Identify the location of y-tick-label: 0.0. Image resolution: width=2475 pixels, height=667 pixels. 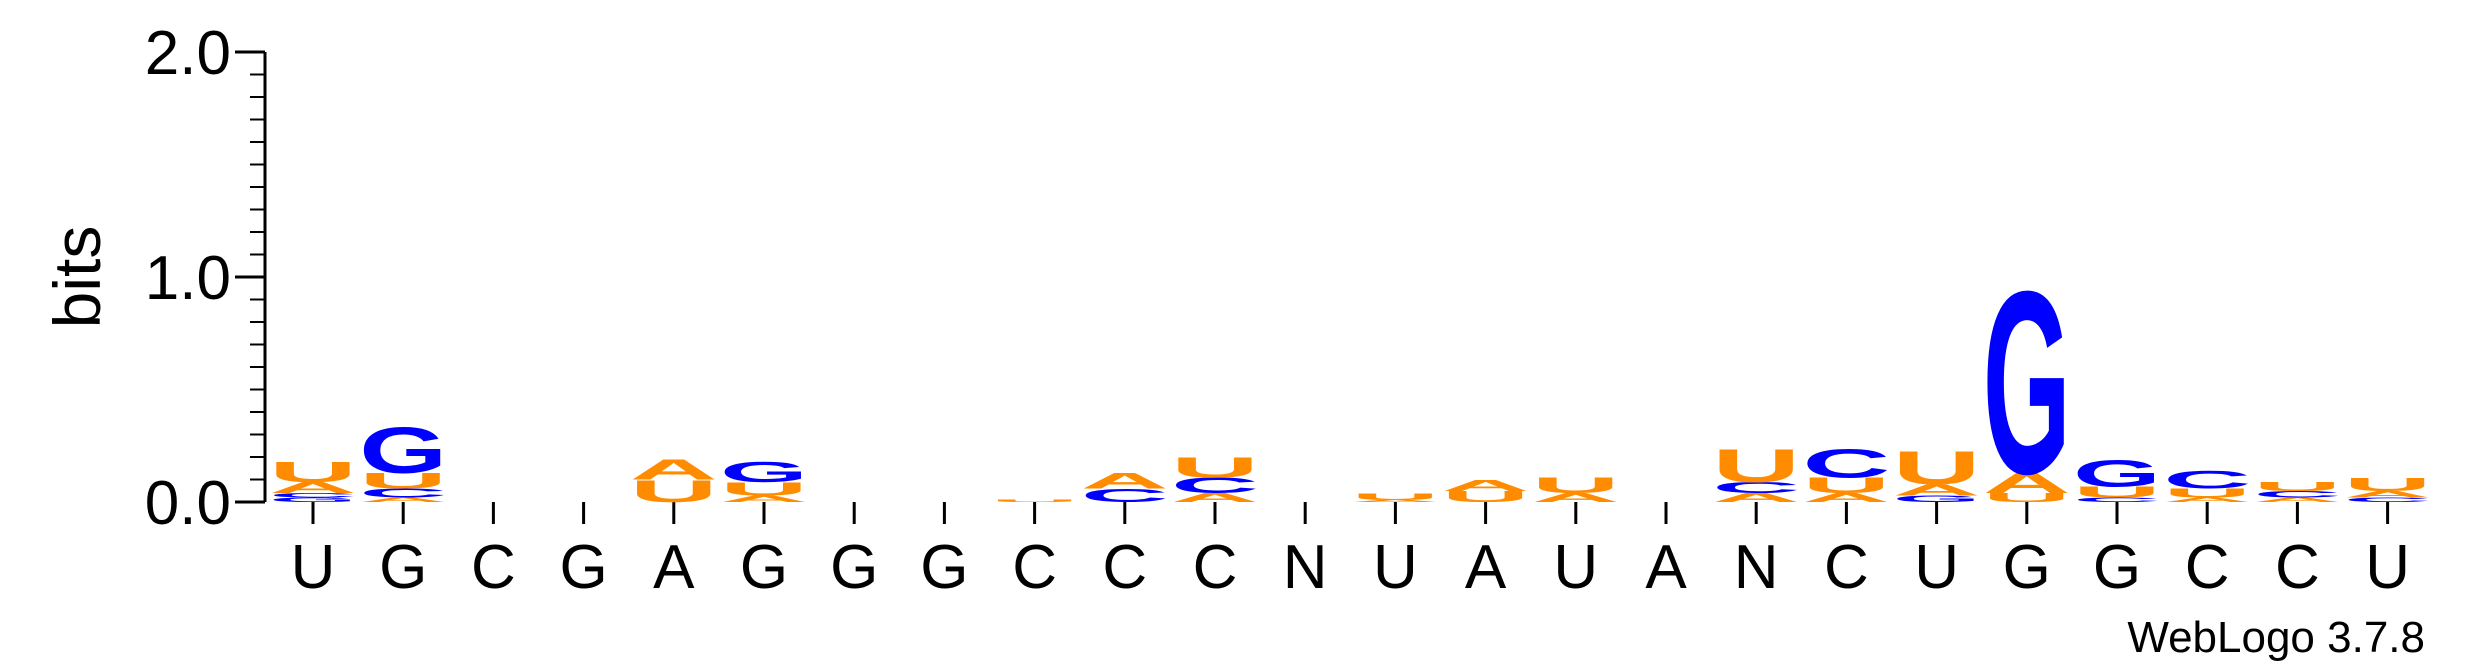
(188, 503).